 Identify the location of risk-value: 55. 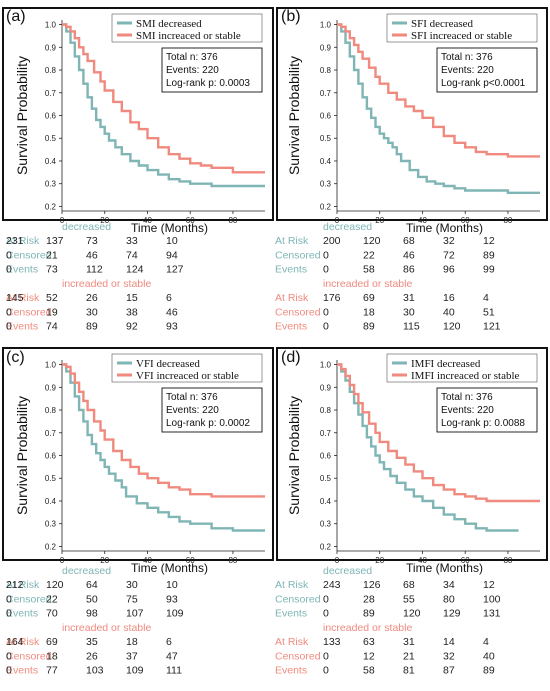
(409, 599).